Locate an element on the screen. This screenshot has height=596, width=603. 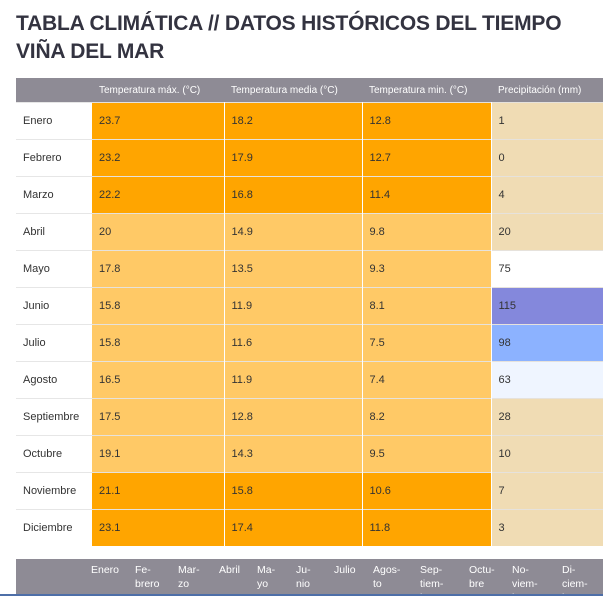
precipitation-value: 10 is located at coordinates (547, 454).